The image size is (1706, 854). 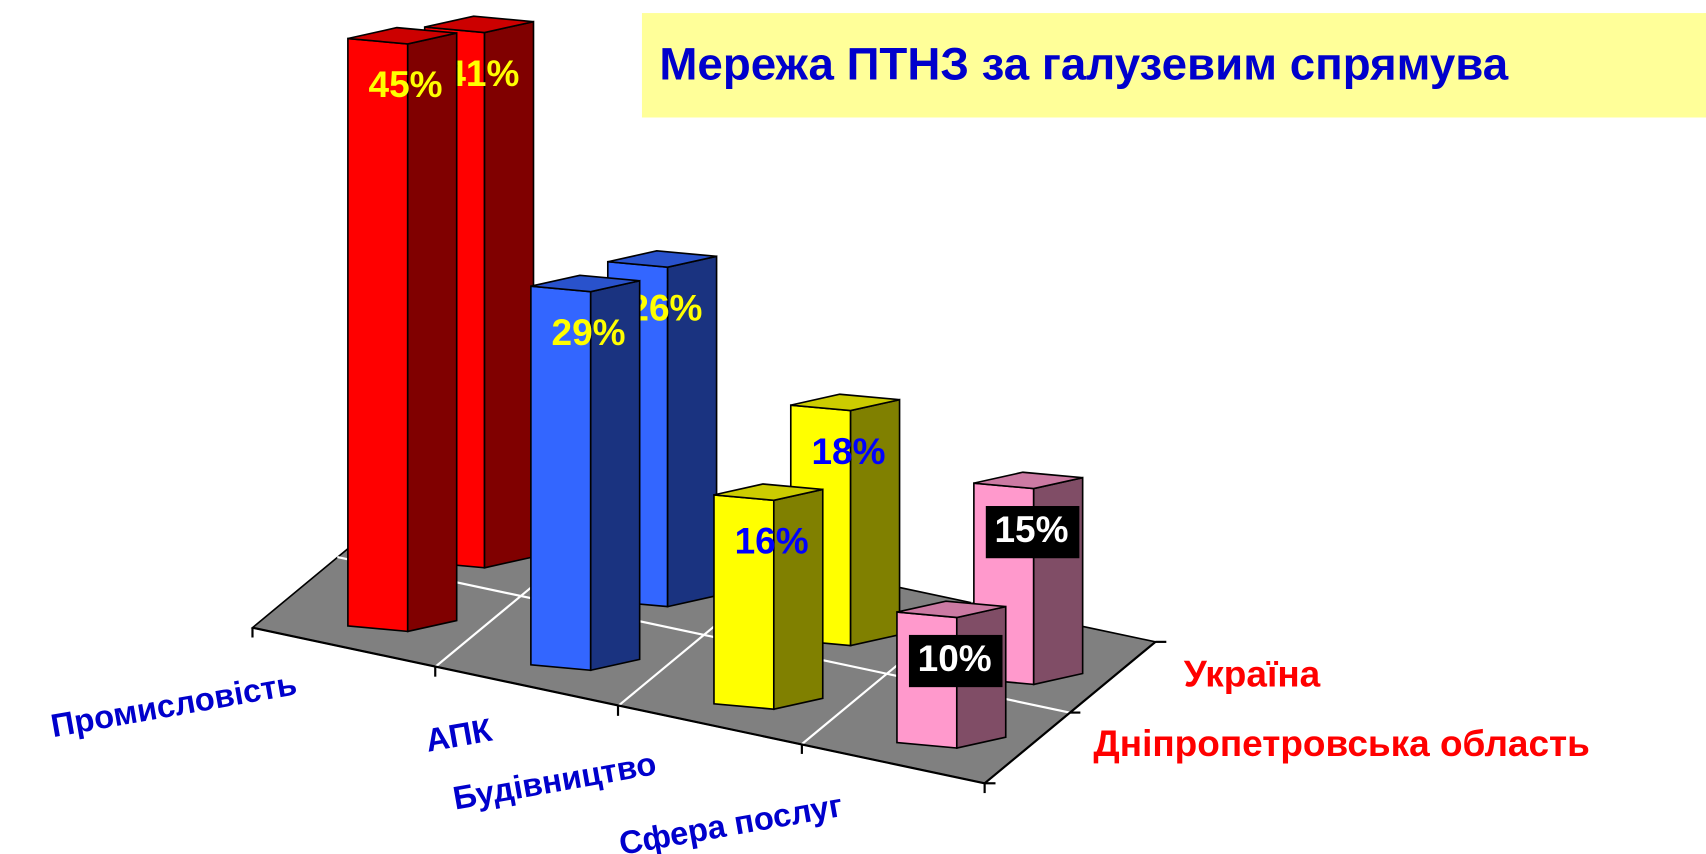 What do you see at coordinates (848, 451) in the screenshot?
I see `data-label: 18%` at bounding box center [848, 451].